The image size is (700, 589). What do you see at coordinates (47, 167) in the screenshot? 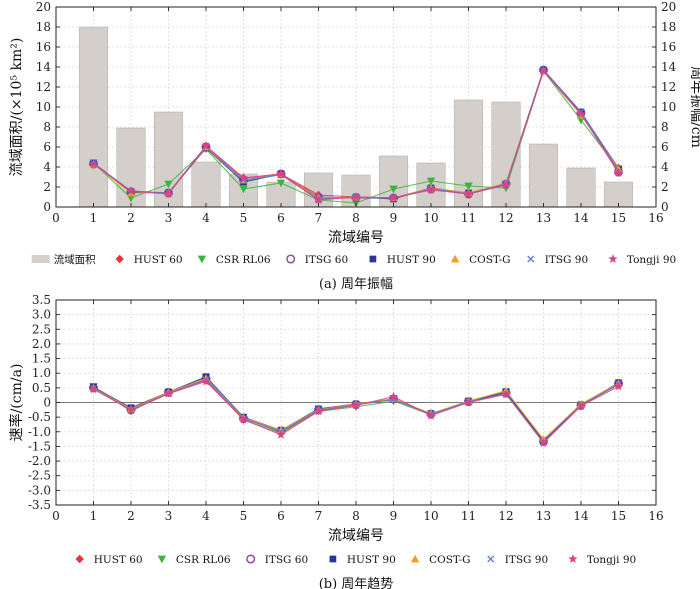
I see `y-tick-label: 4` at bounding box center [47, 167].